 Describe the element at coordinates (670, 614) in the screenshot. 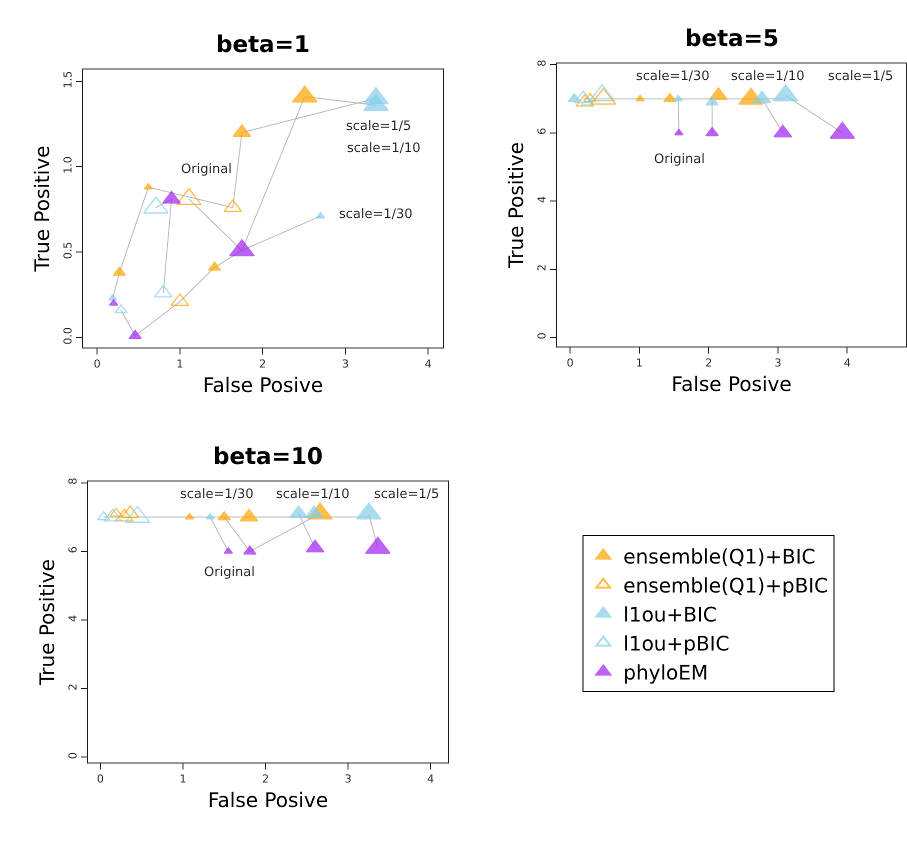

I see `legend-label: l1ou+BIC` at that location.